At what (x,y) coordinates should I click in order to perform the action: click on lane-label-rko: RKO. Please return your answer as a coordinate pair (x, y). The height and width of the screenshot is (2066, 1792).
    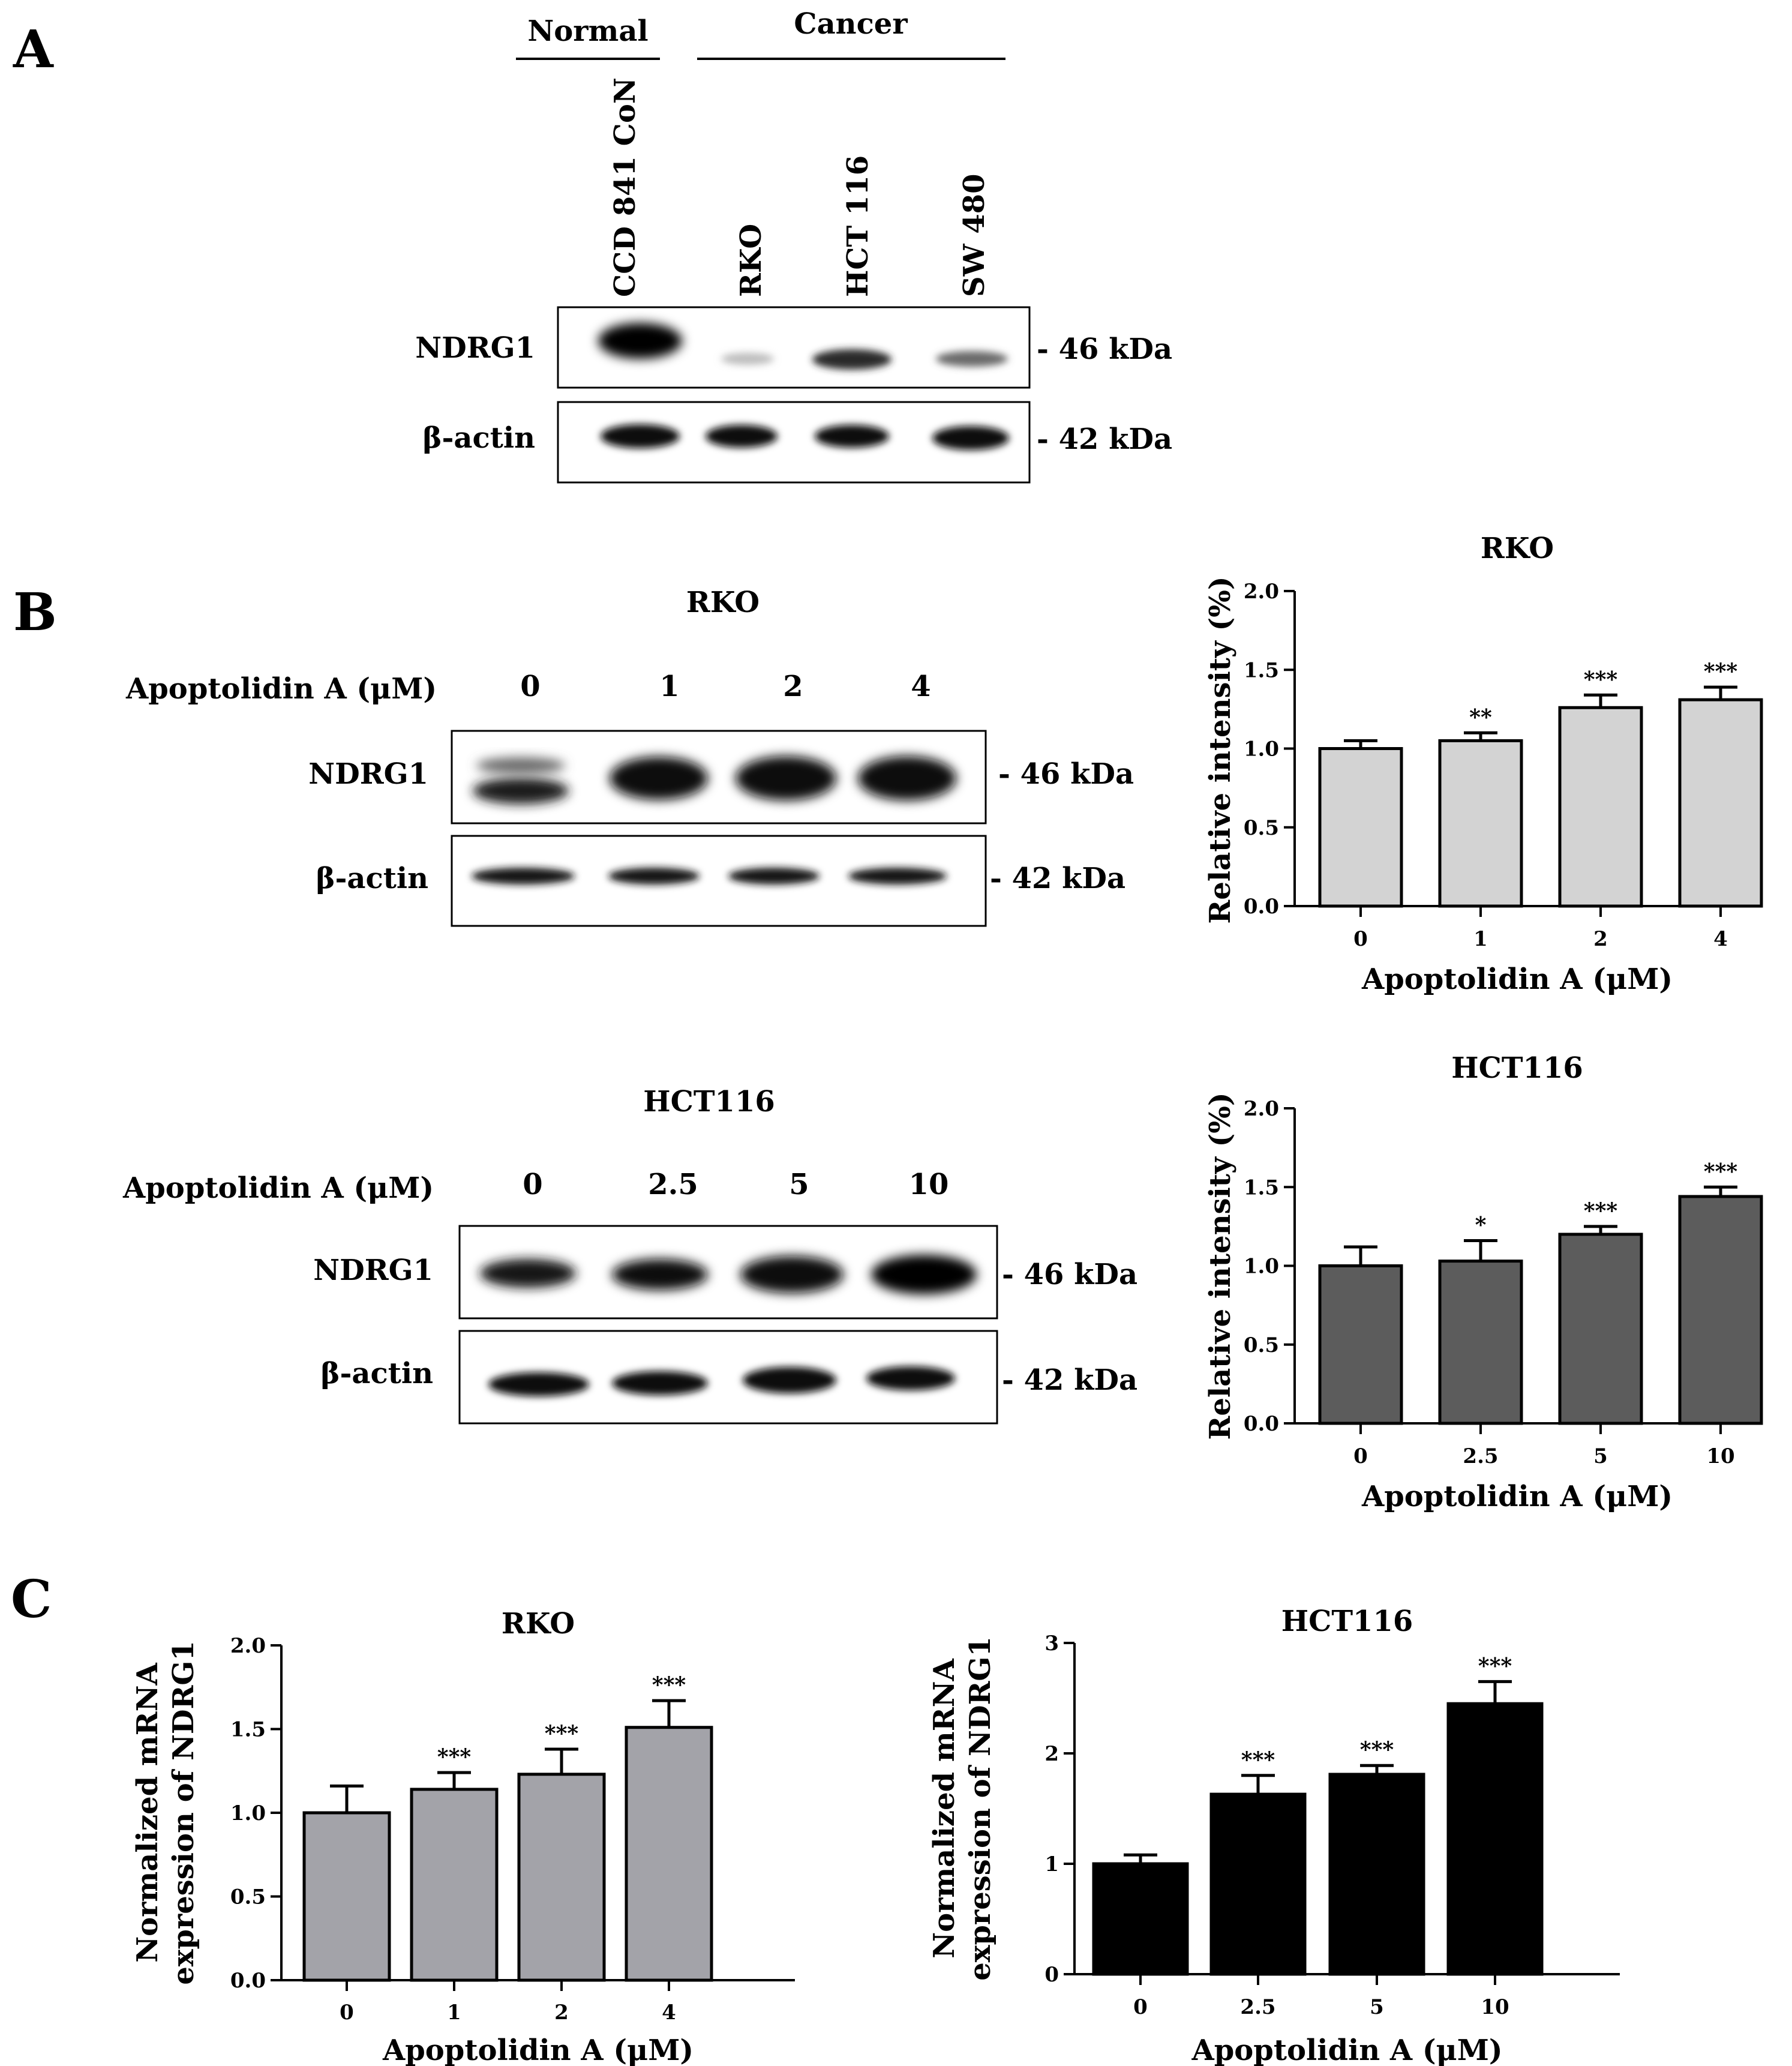
    Looking at the image, I should click on (751, 260).